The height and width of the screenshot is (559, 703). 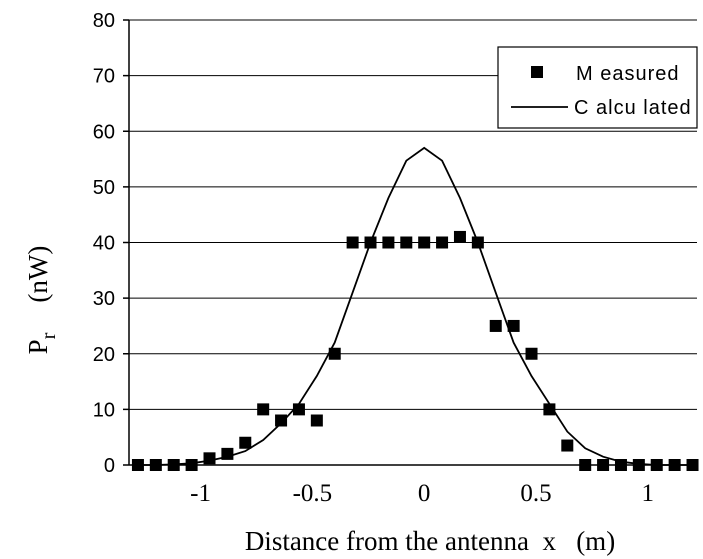 What do you see at coordinates (537, 72) in the screenshot?
I see `legend-marker-measured` at bounding box center [537, 72].